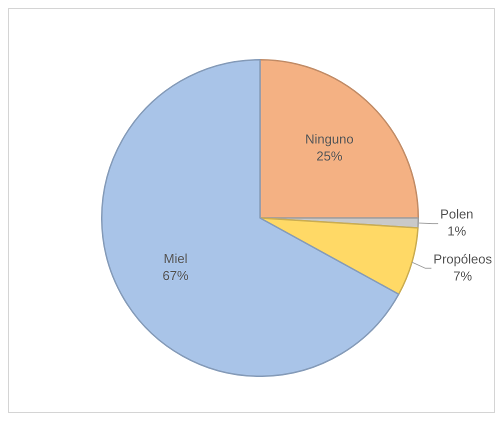  Describe the element at coordinates (462, 258) in the screenshot. I see `slice-label: Propóleos` at that location.